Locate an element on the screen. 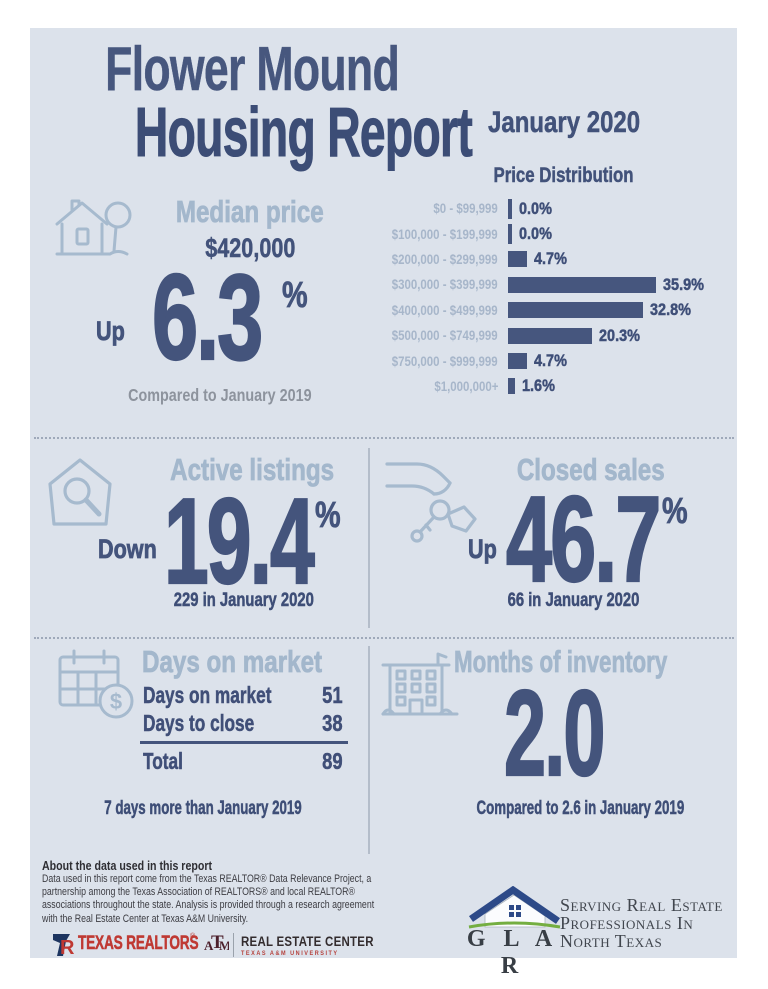 This screenshot has width=768, height=989. tr-letter: R is located at coordinates (67, 947).